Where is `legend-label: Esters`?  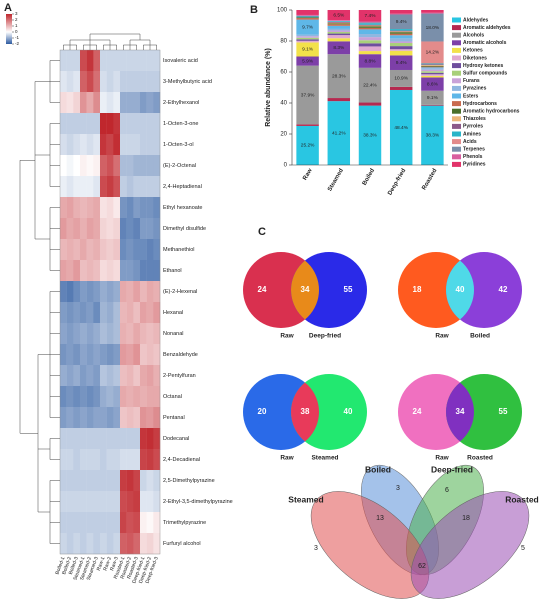 legend-label: Esters is located at coordinates (471, 96).